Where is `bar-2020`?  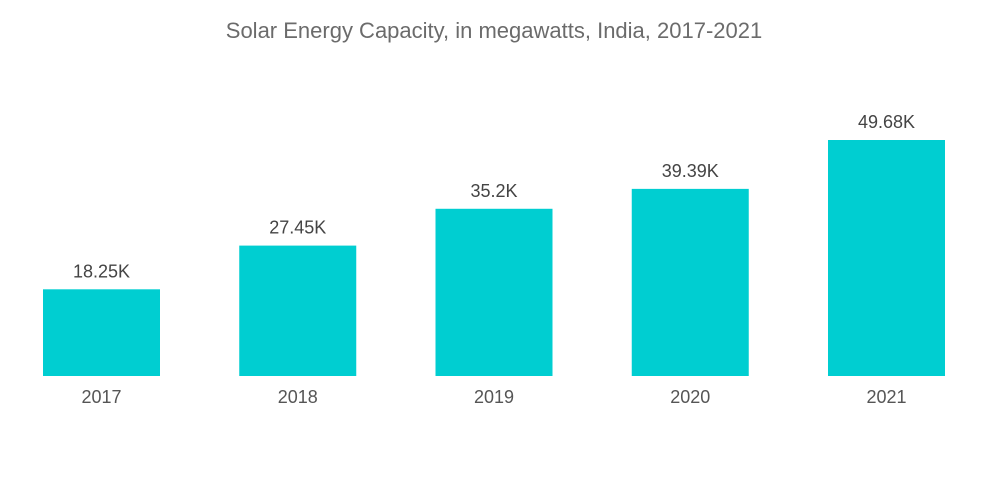
bar-2020 is located at coordinates (690, 282).